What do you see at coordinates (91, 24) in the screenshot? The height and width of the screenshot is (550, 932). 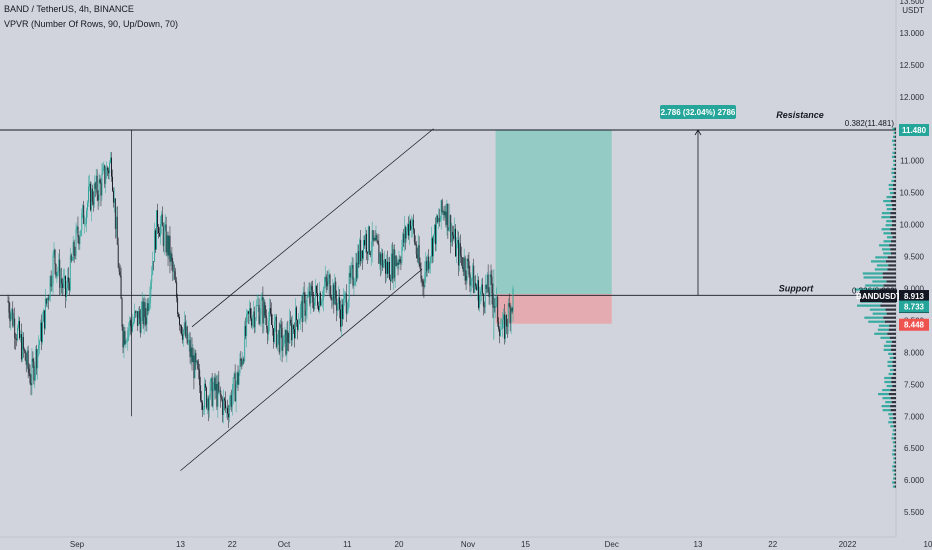 I see `indicator-legend: VPVR (Number Of Rows, 90, Up/Down, 70)` at bounding box center [91, 24].